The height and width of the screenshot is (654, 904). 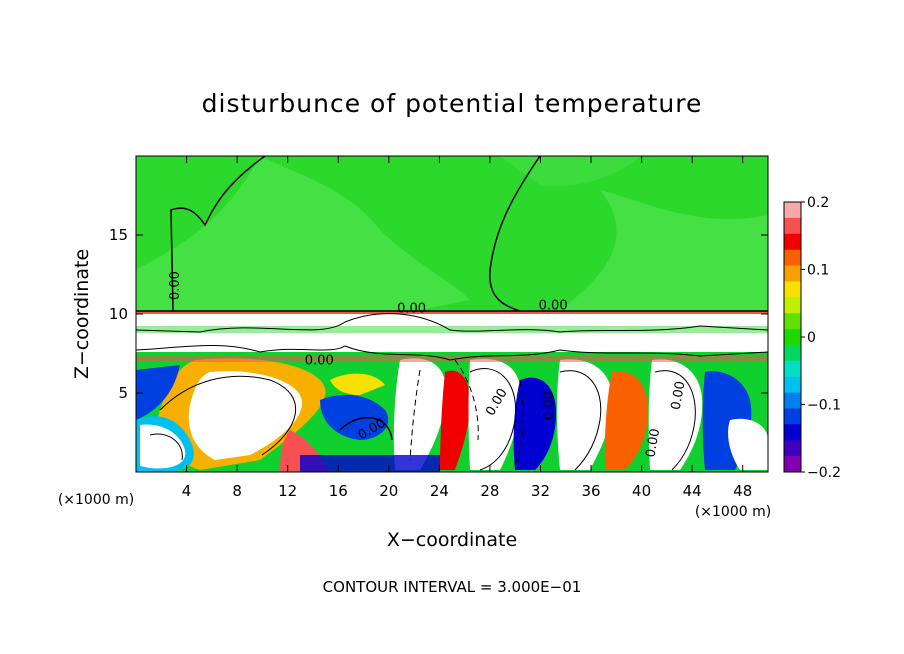 What do you see at coordinates (118, 235) in the screenshot?
I see `y-tick-label: 15` at bounding box center [118, 235].